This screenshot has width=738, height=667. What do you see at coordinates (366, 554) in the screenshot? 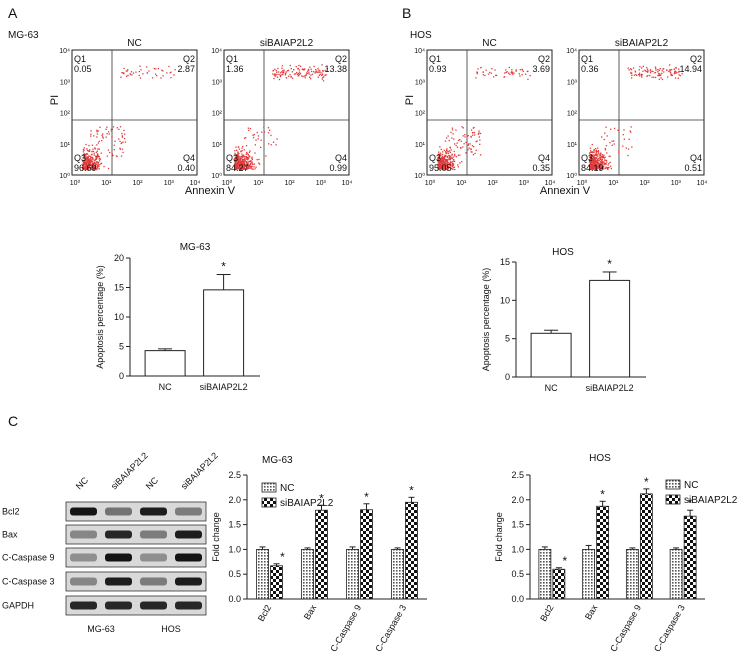
I see `bar` at bounding box center [366, 554].